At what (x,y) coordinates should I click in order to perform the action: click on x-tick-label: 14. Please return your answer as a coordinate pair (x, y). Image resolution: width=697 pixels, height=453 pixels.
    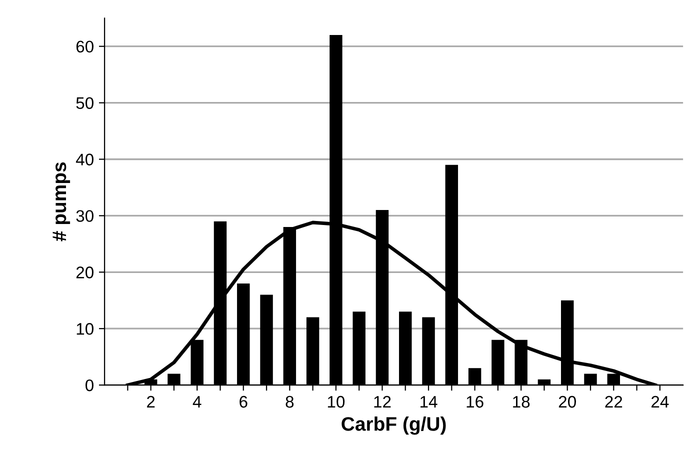
    Looking at the image, I should click on (429, 402).